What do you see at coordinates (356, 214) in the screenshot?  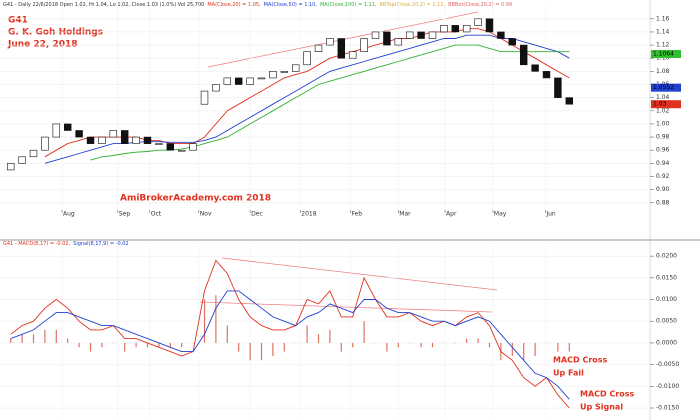 I see `x-tick-label: Feb` at bounding box center [356, 214].